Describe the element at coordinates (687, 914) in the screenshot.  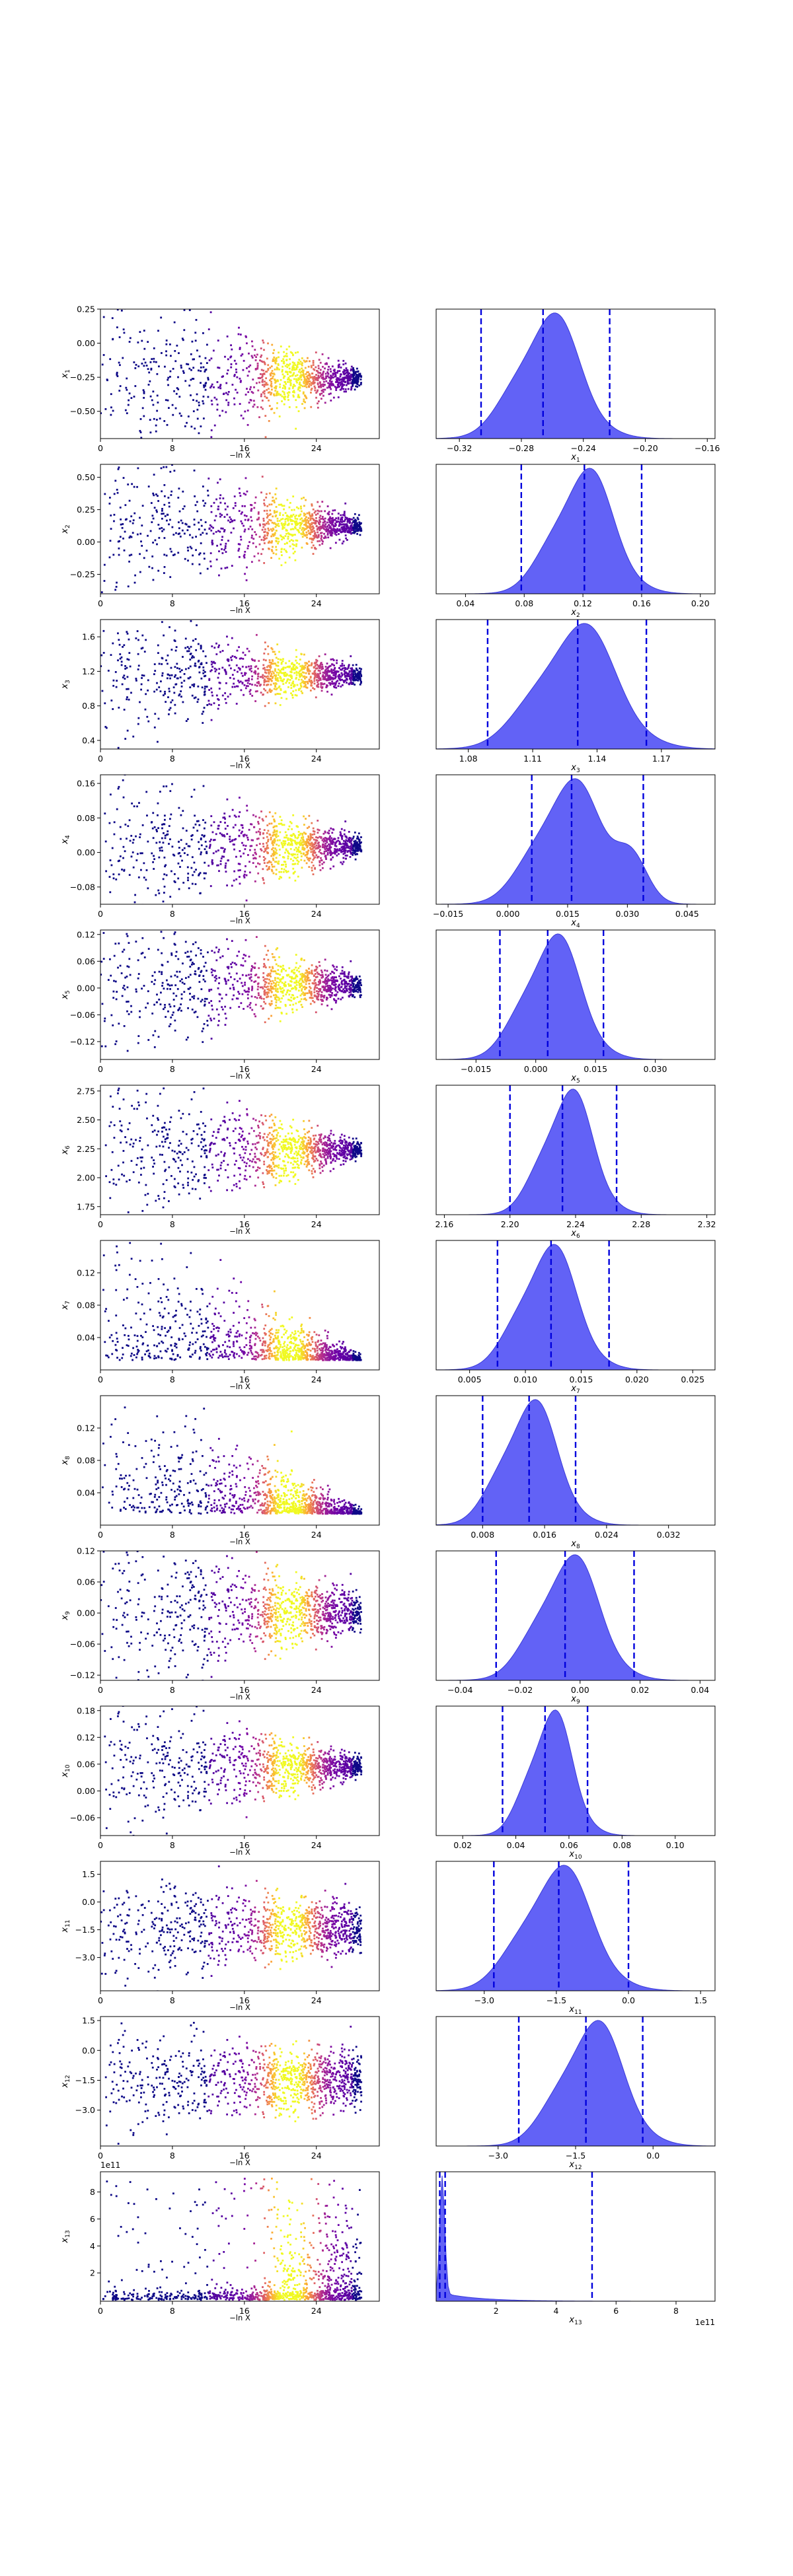
I see `x-tick-label: 0.045` at that location.